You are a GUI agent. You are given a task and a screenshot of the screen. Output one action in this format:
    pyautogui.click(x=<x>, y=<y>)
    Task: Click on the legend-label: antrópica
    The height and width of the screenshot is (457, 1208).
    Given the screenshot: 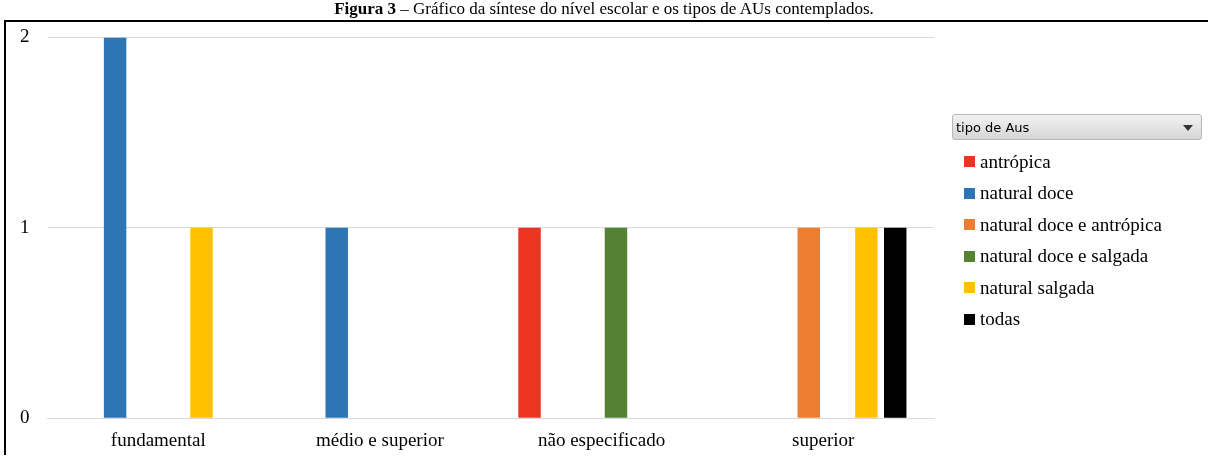 What is the action you would take?
    pyautogui.click(x=1015, y=161)
    